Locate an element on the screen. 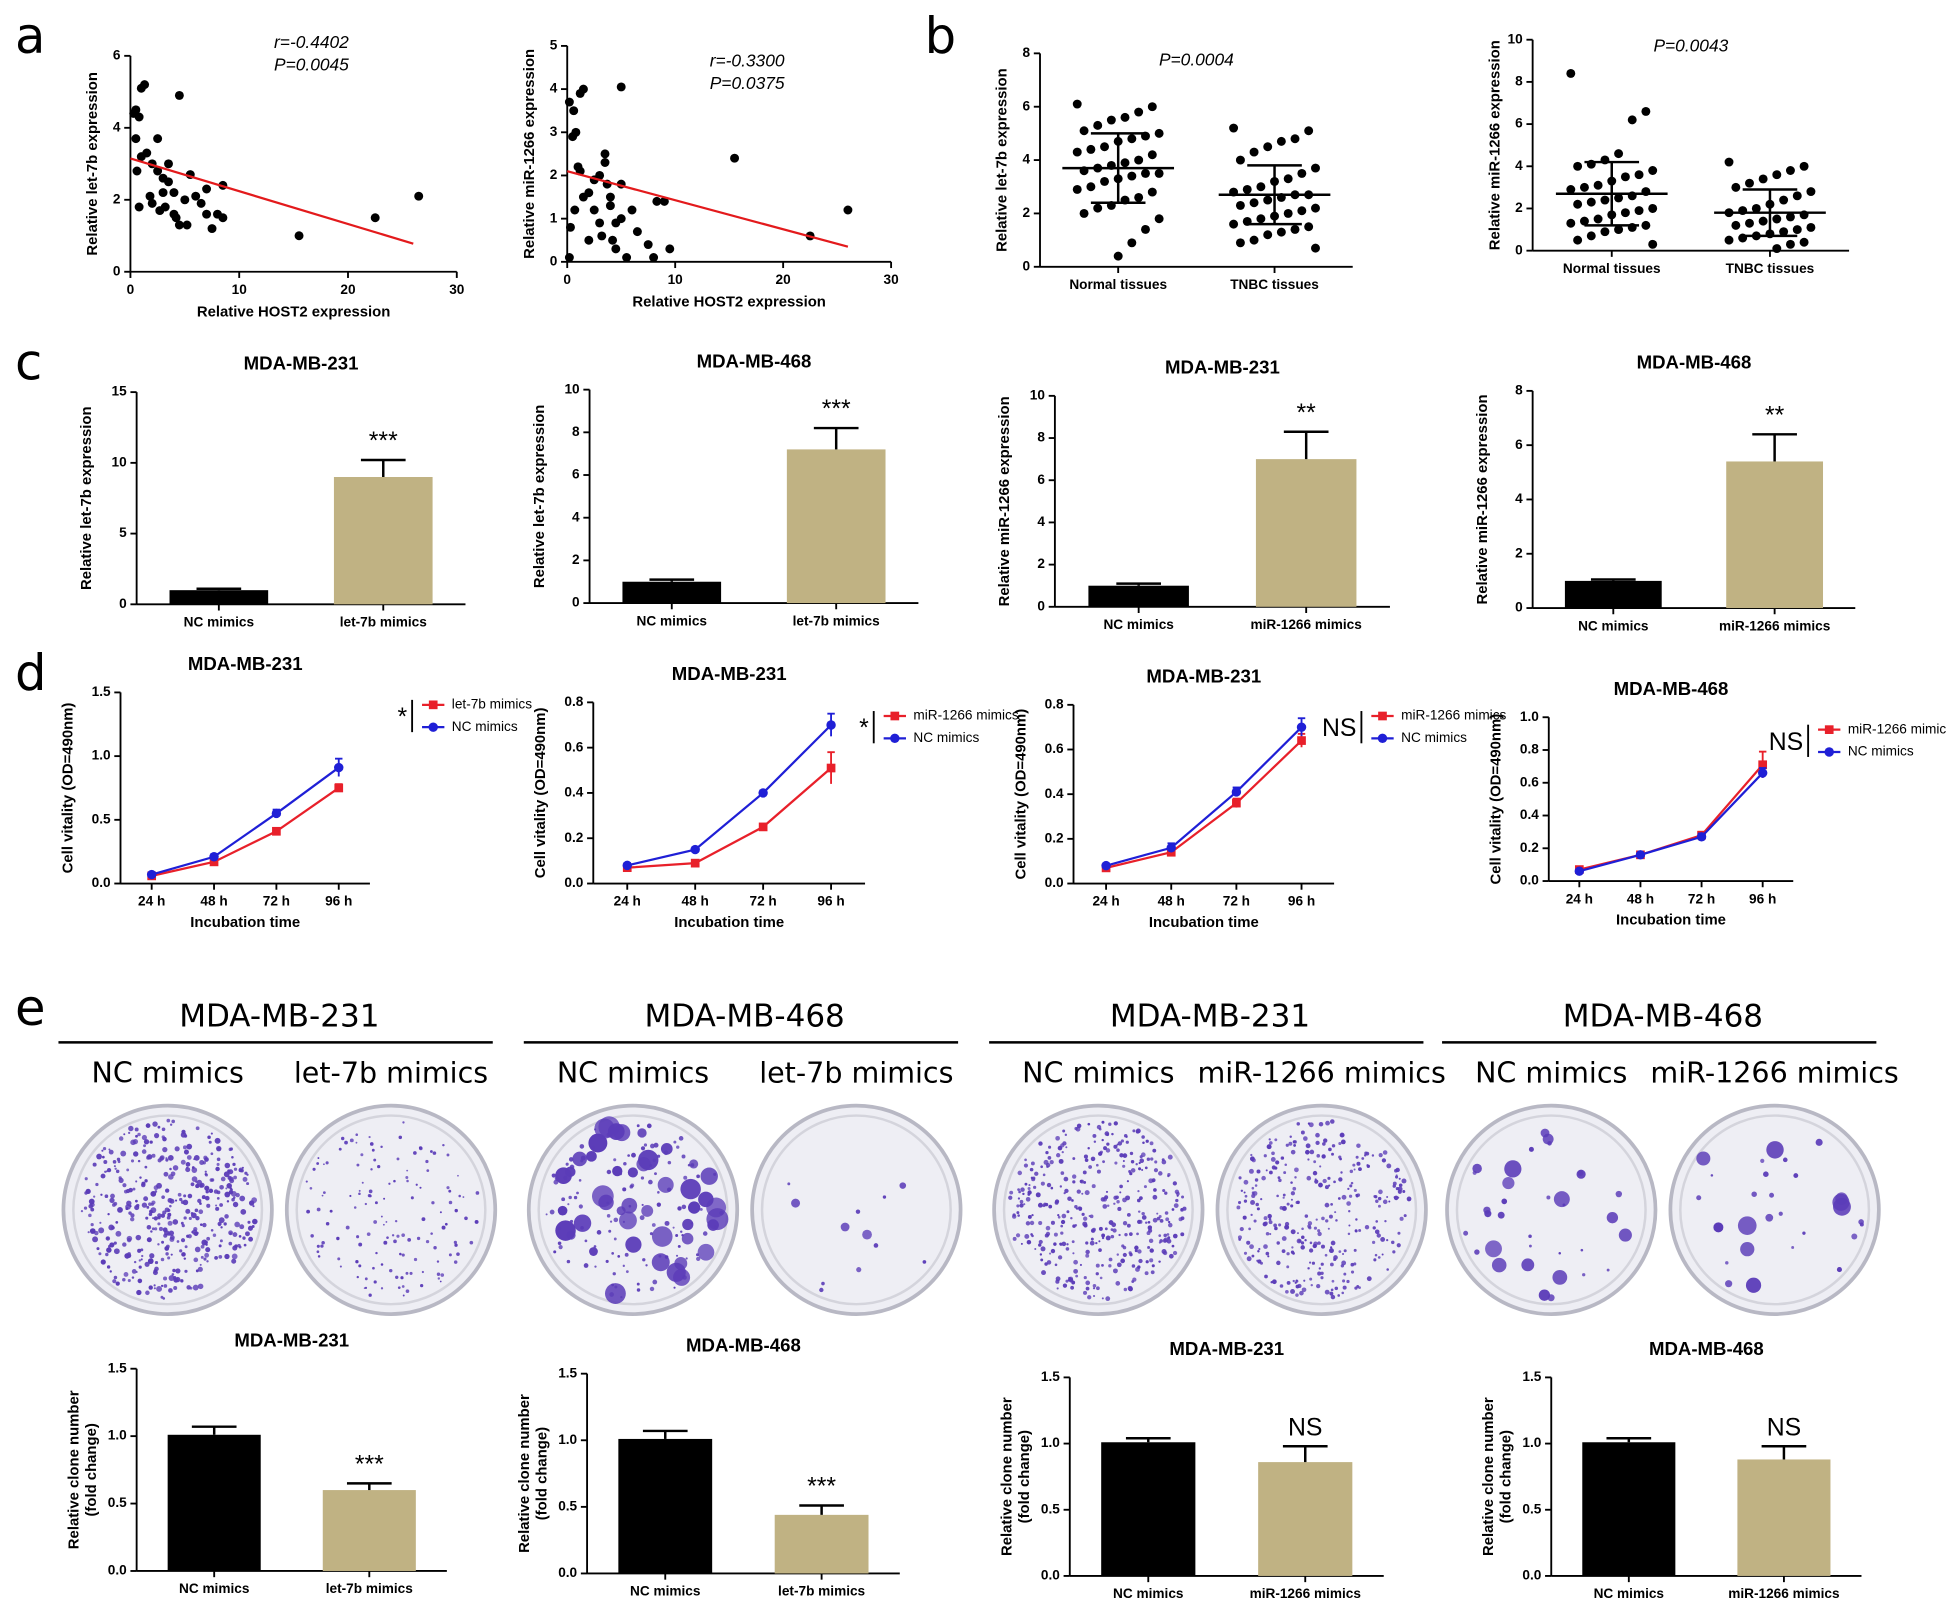  legend-label: NC mimics is located at coordinates (1881, 751).